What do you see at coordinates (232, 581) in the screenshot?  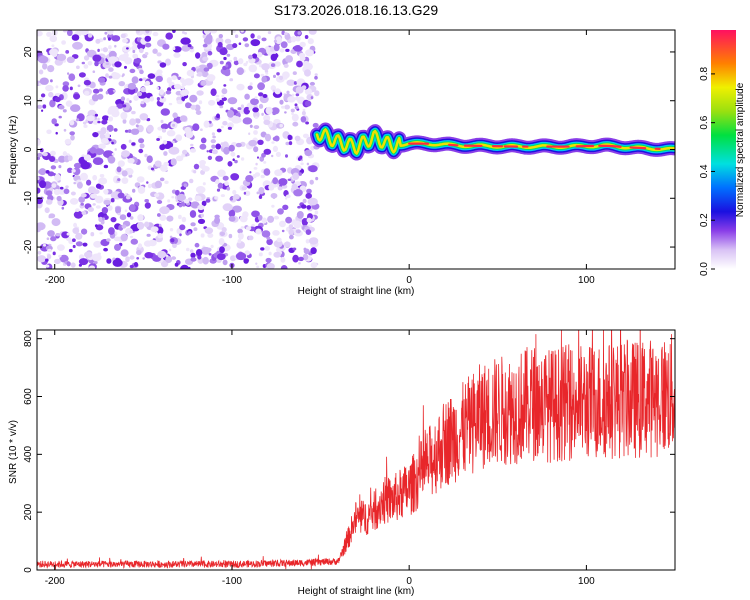 I see `x-tick-label: -100` at bounding box center [232, 581].